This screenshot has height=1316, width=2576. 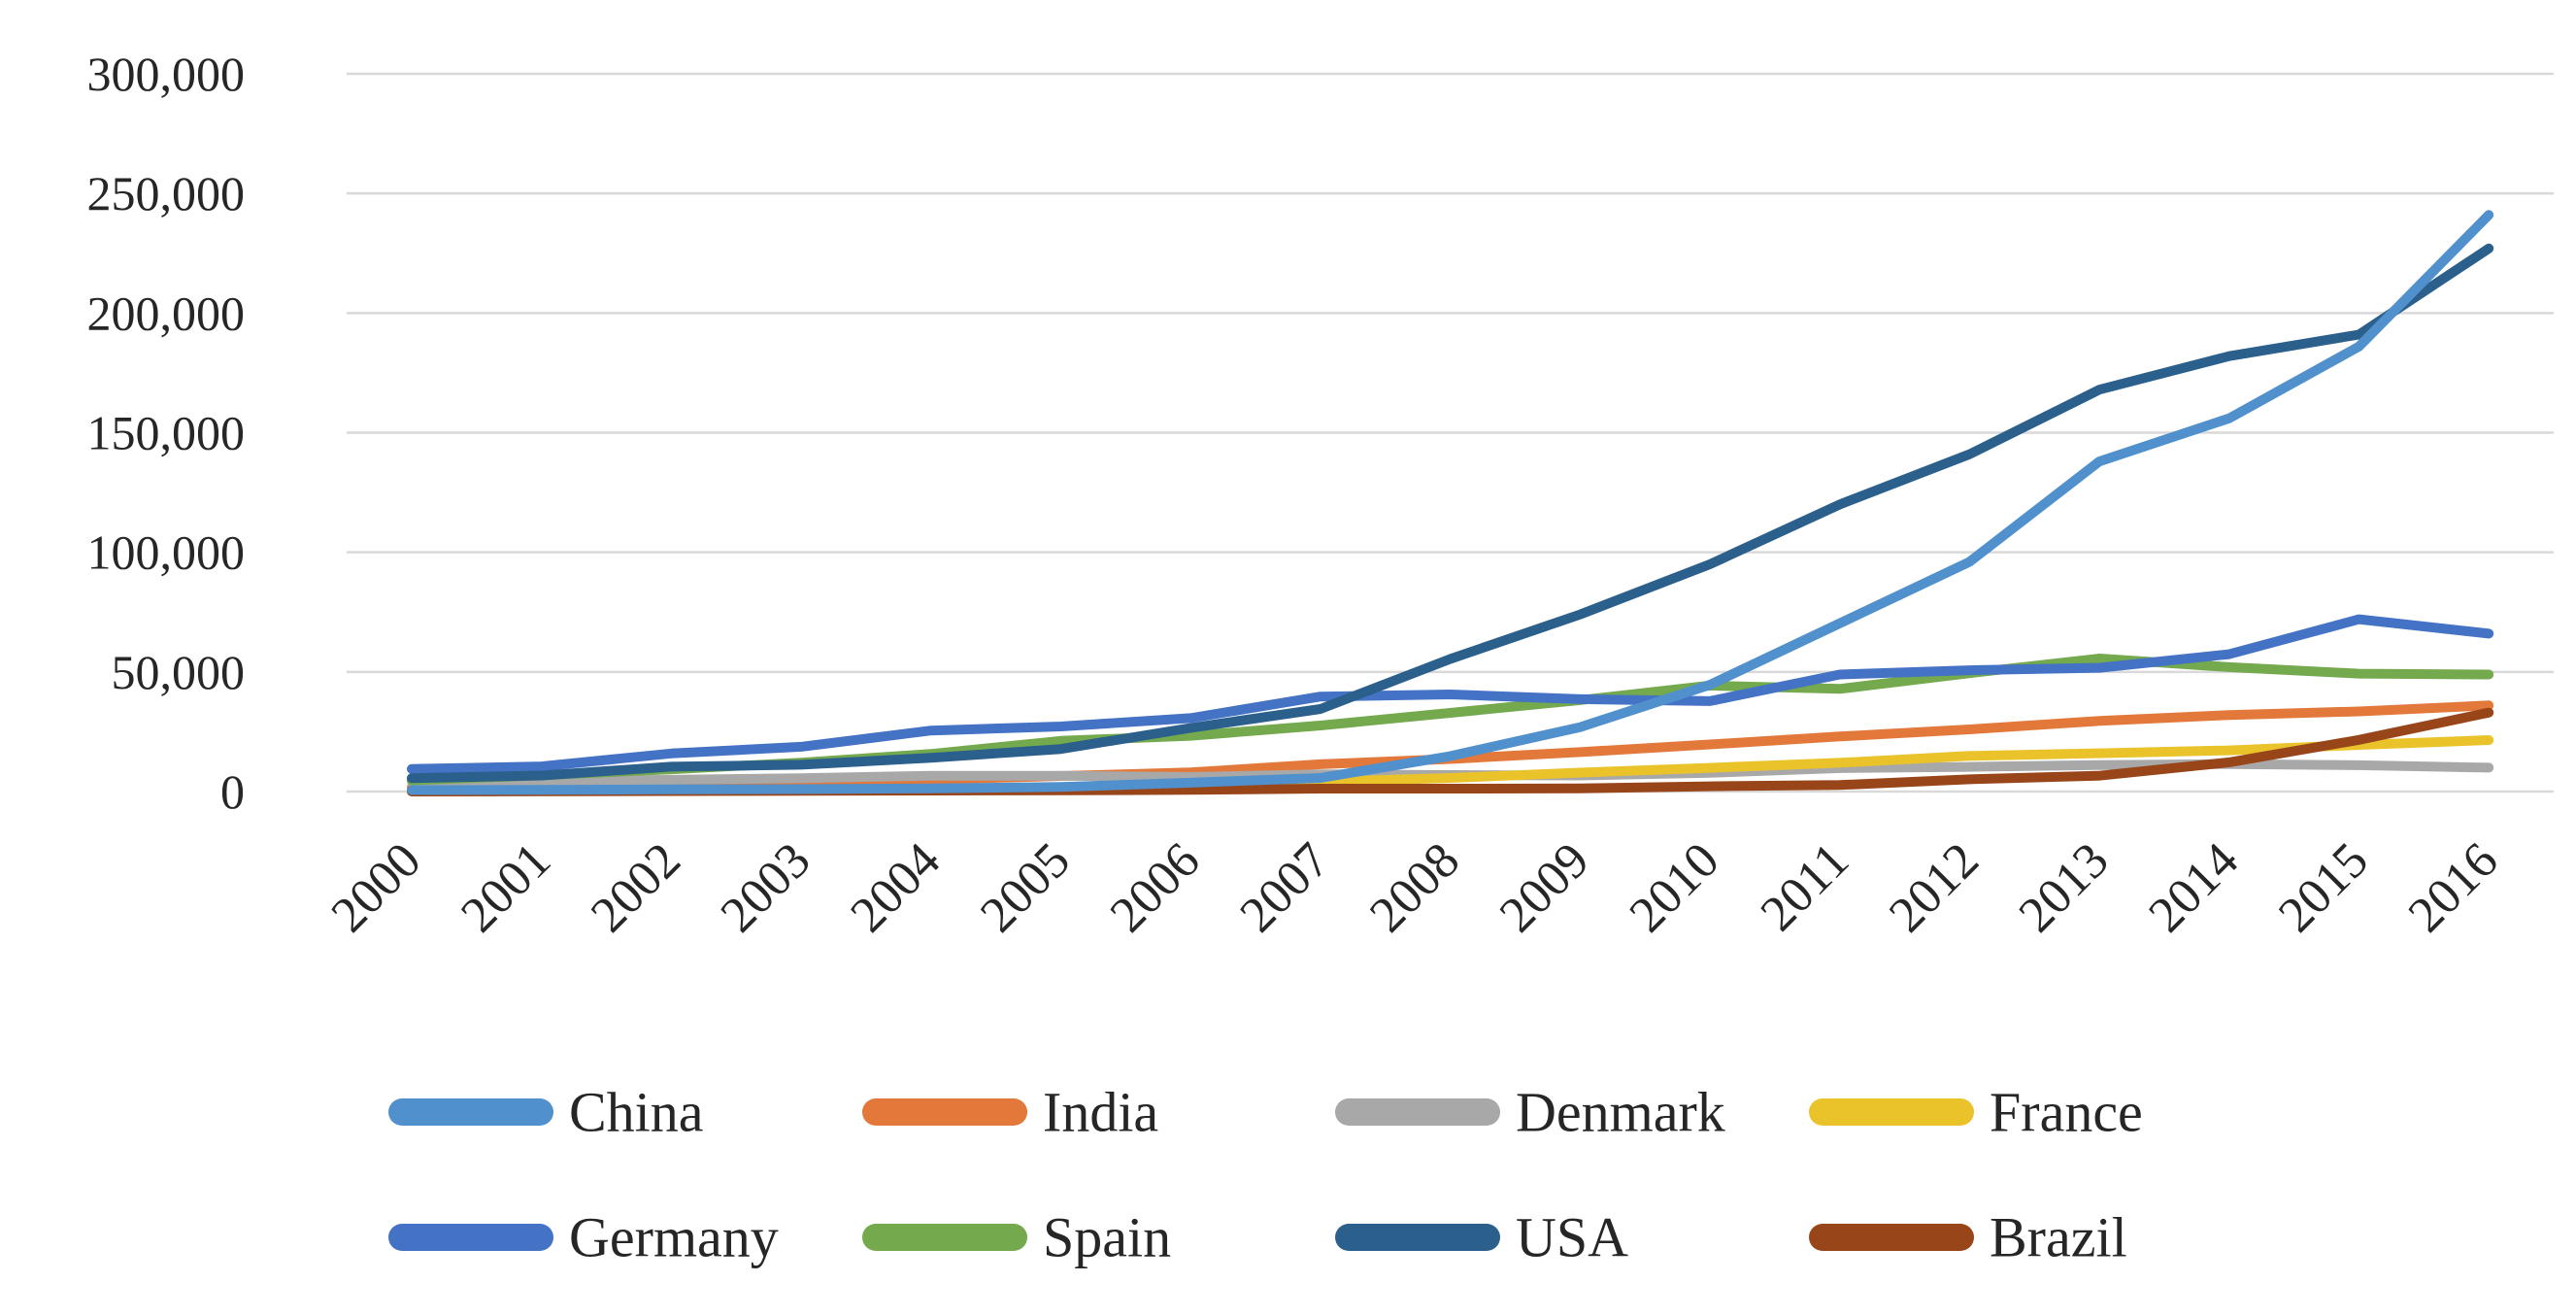 What do you see at coordinates (1101, 1112) in the screenshot?
I see `legend-label-india: India` at bounding box center [1101, 1112].